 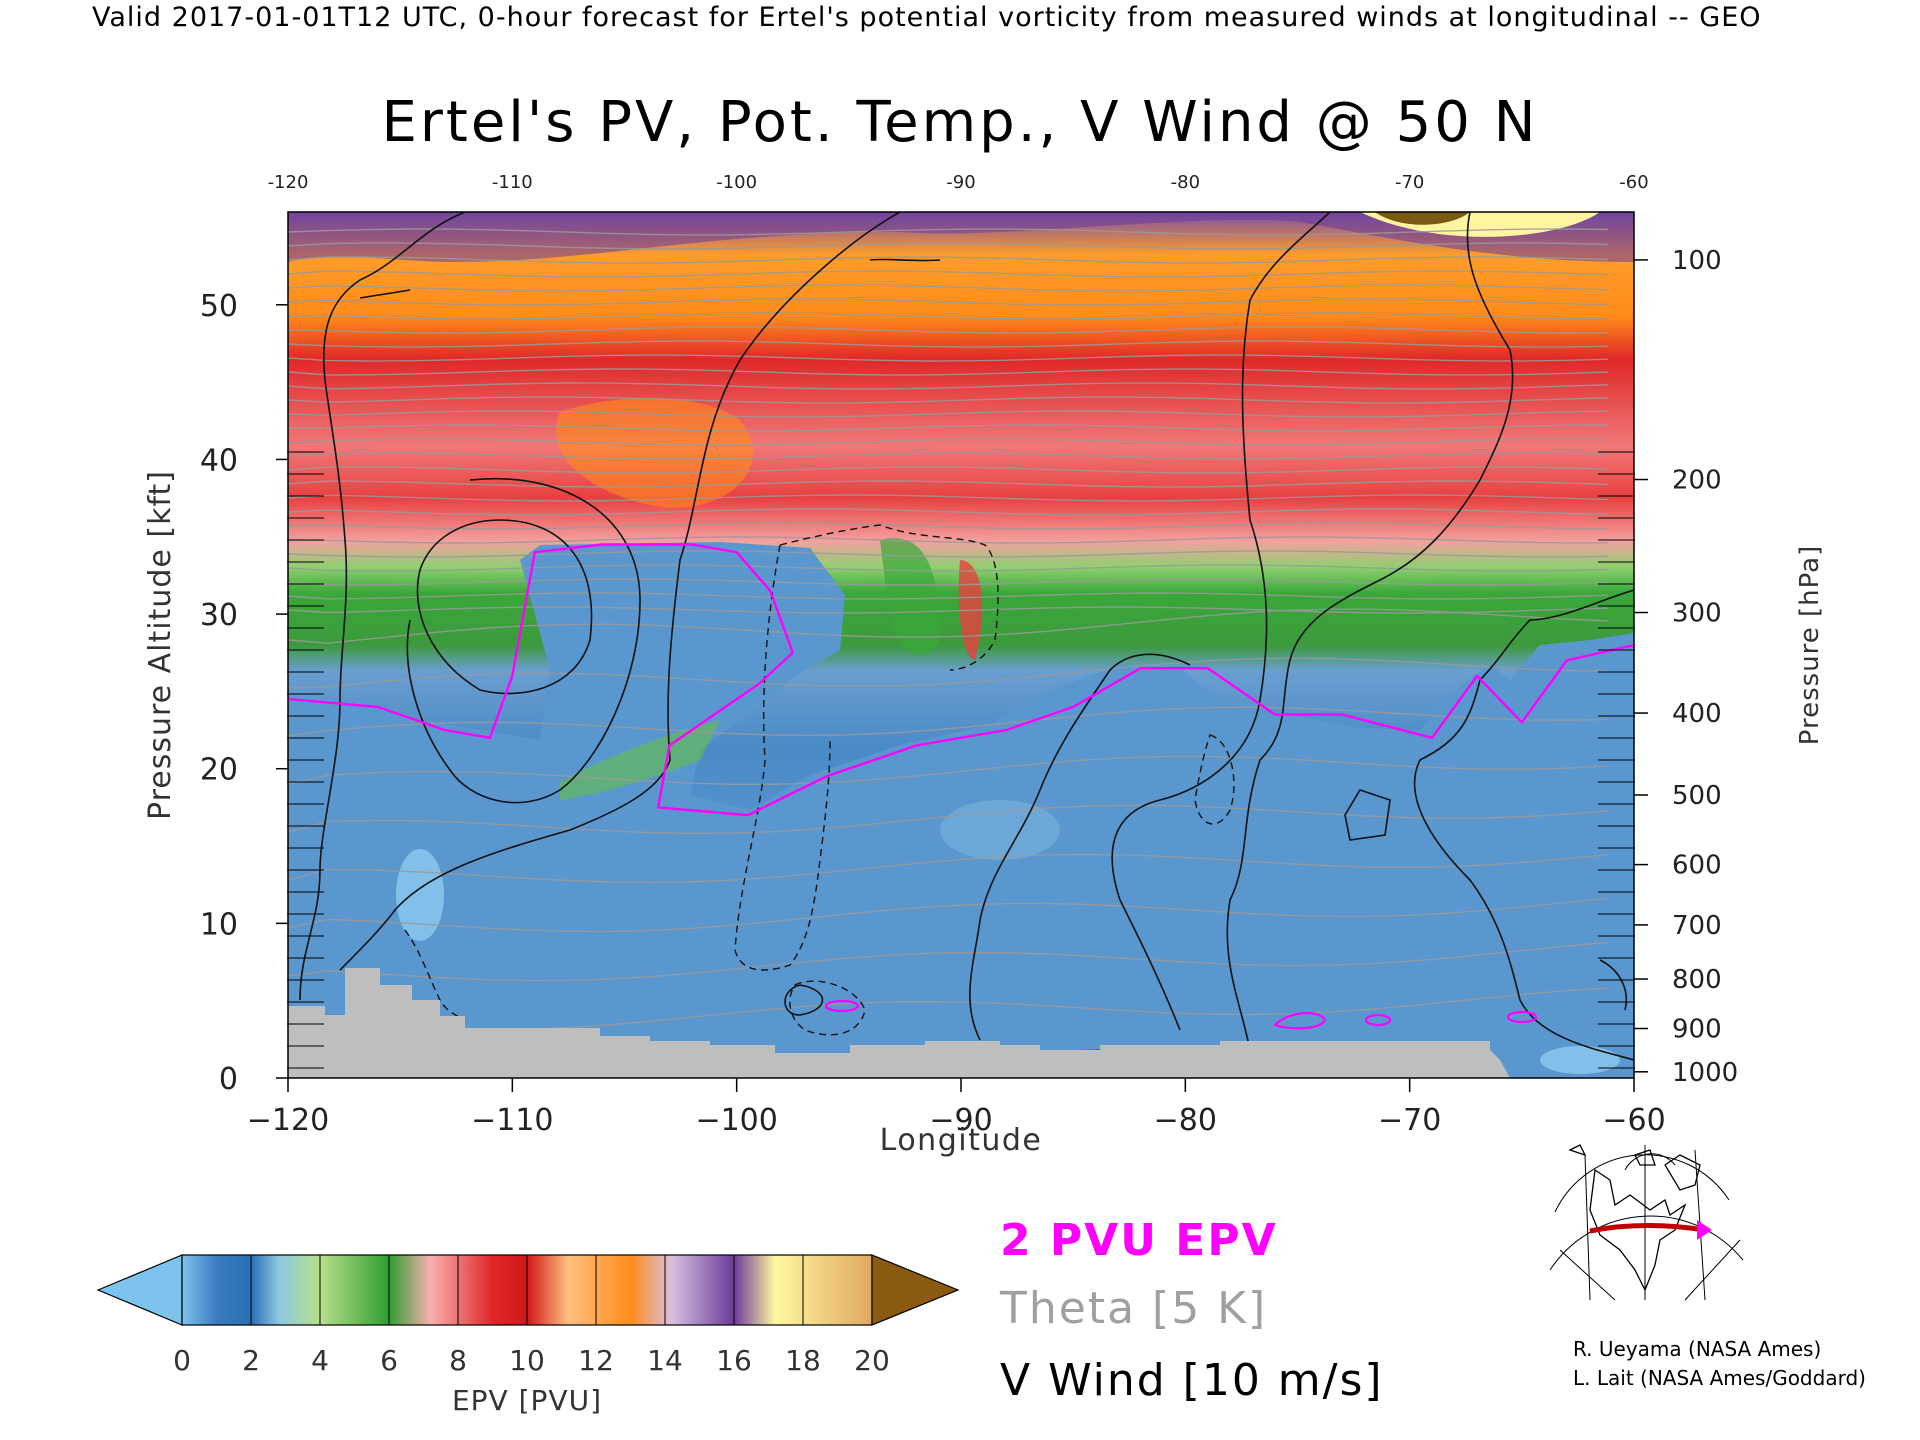 I want to click on cross-section-marker, so click(x=1704, y=1230).